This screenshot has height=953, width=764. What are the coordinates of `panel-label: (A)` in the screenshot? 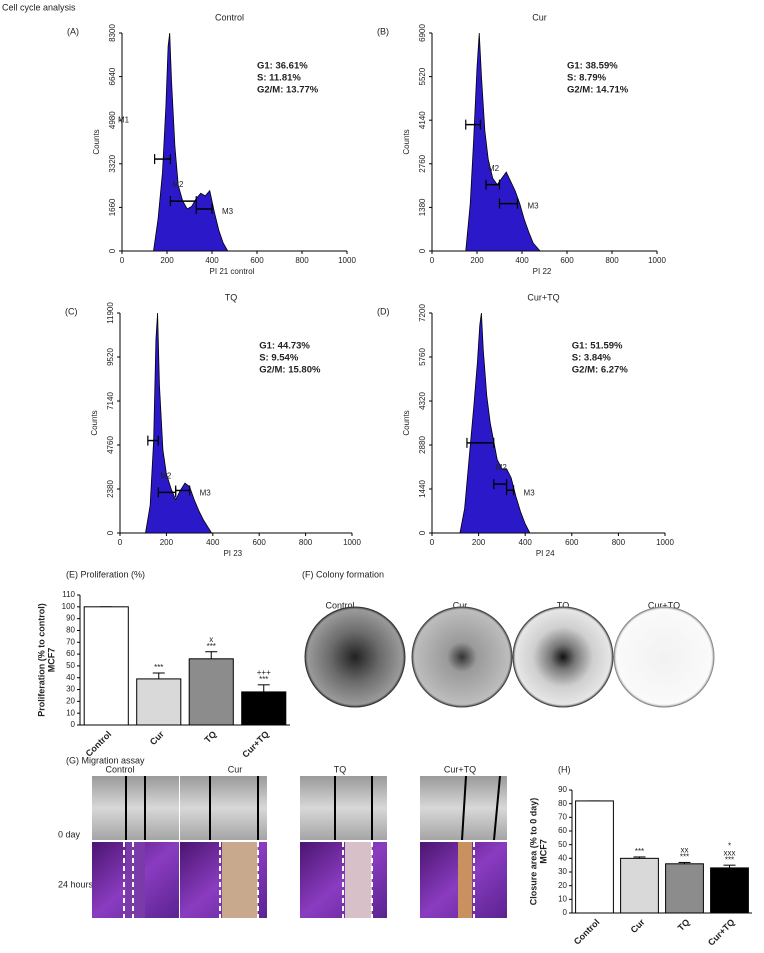 It's located at (73, 31).